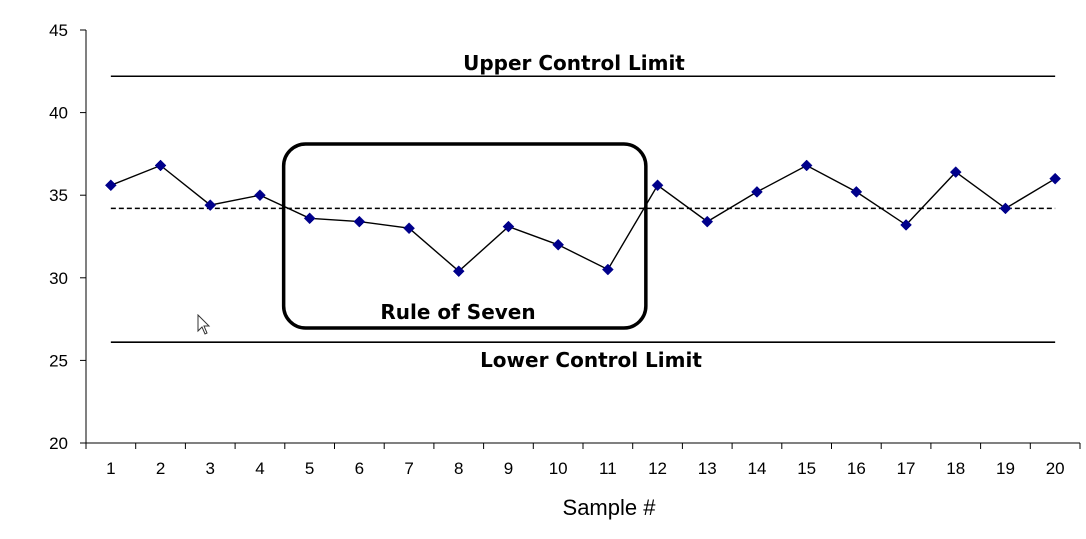  I want to click on y-tick-label: 40, so click(58, 113).